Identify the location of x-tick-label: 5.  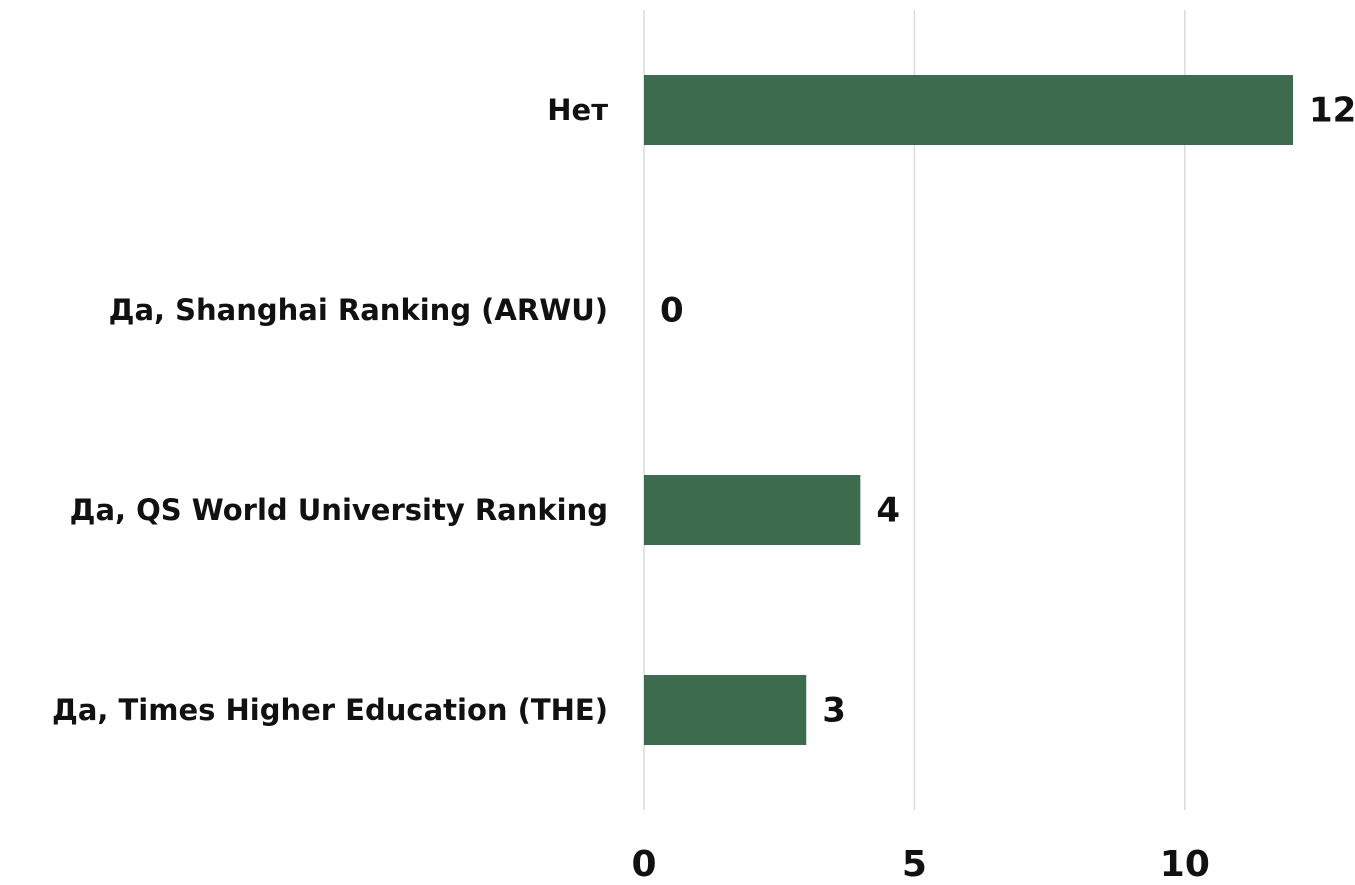
(914, 864).